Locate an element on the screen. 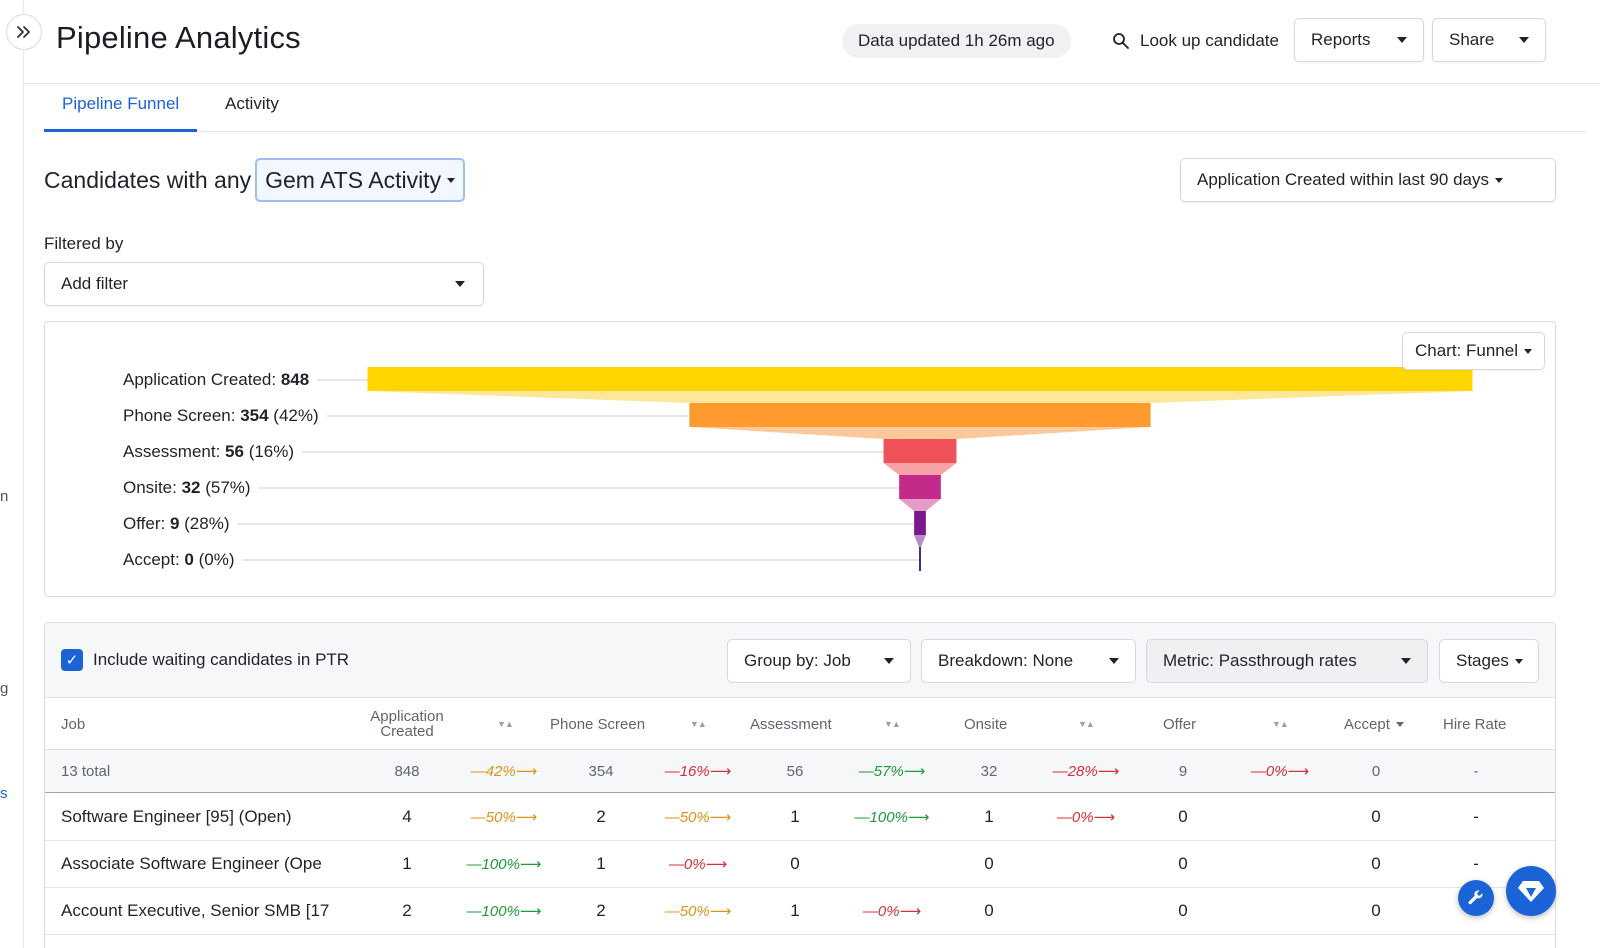 The height and width of the screenshot is (948, 1600). include-waiting-toggle: ✓ Include waiting candidates in PTR is located at coordinates (205, 660).